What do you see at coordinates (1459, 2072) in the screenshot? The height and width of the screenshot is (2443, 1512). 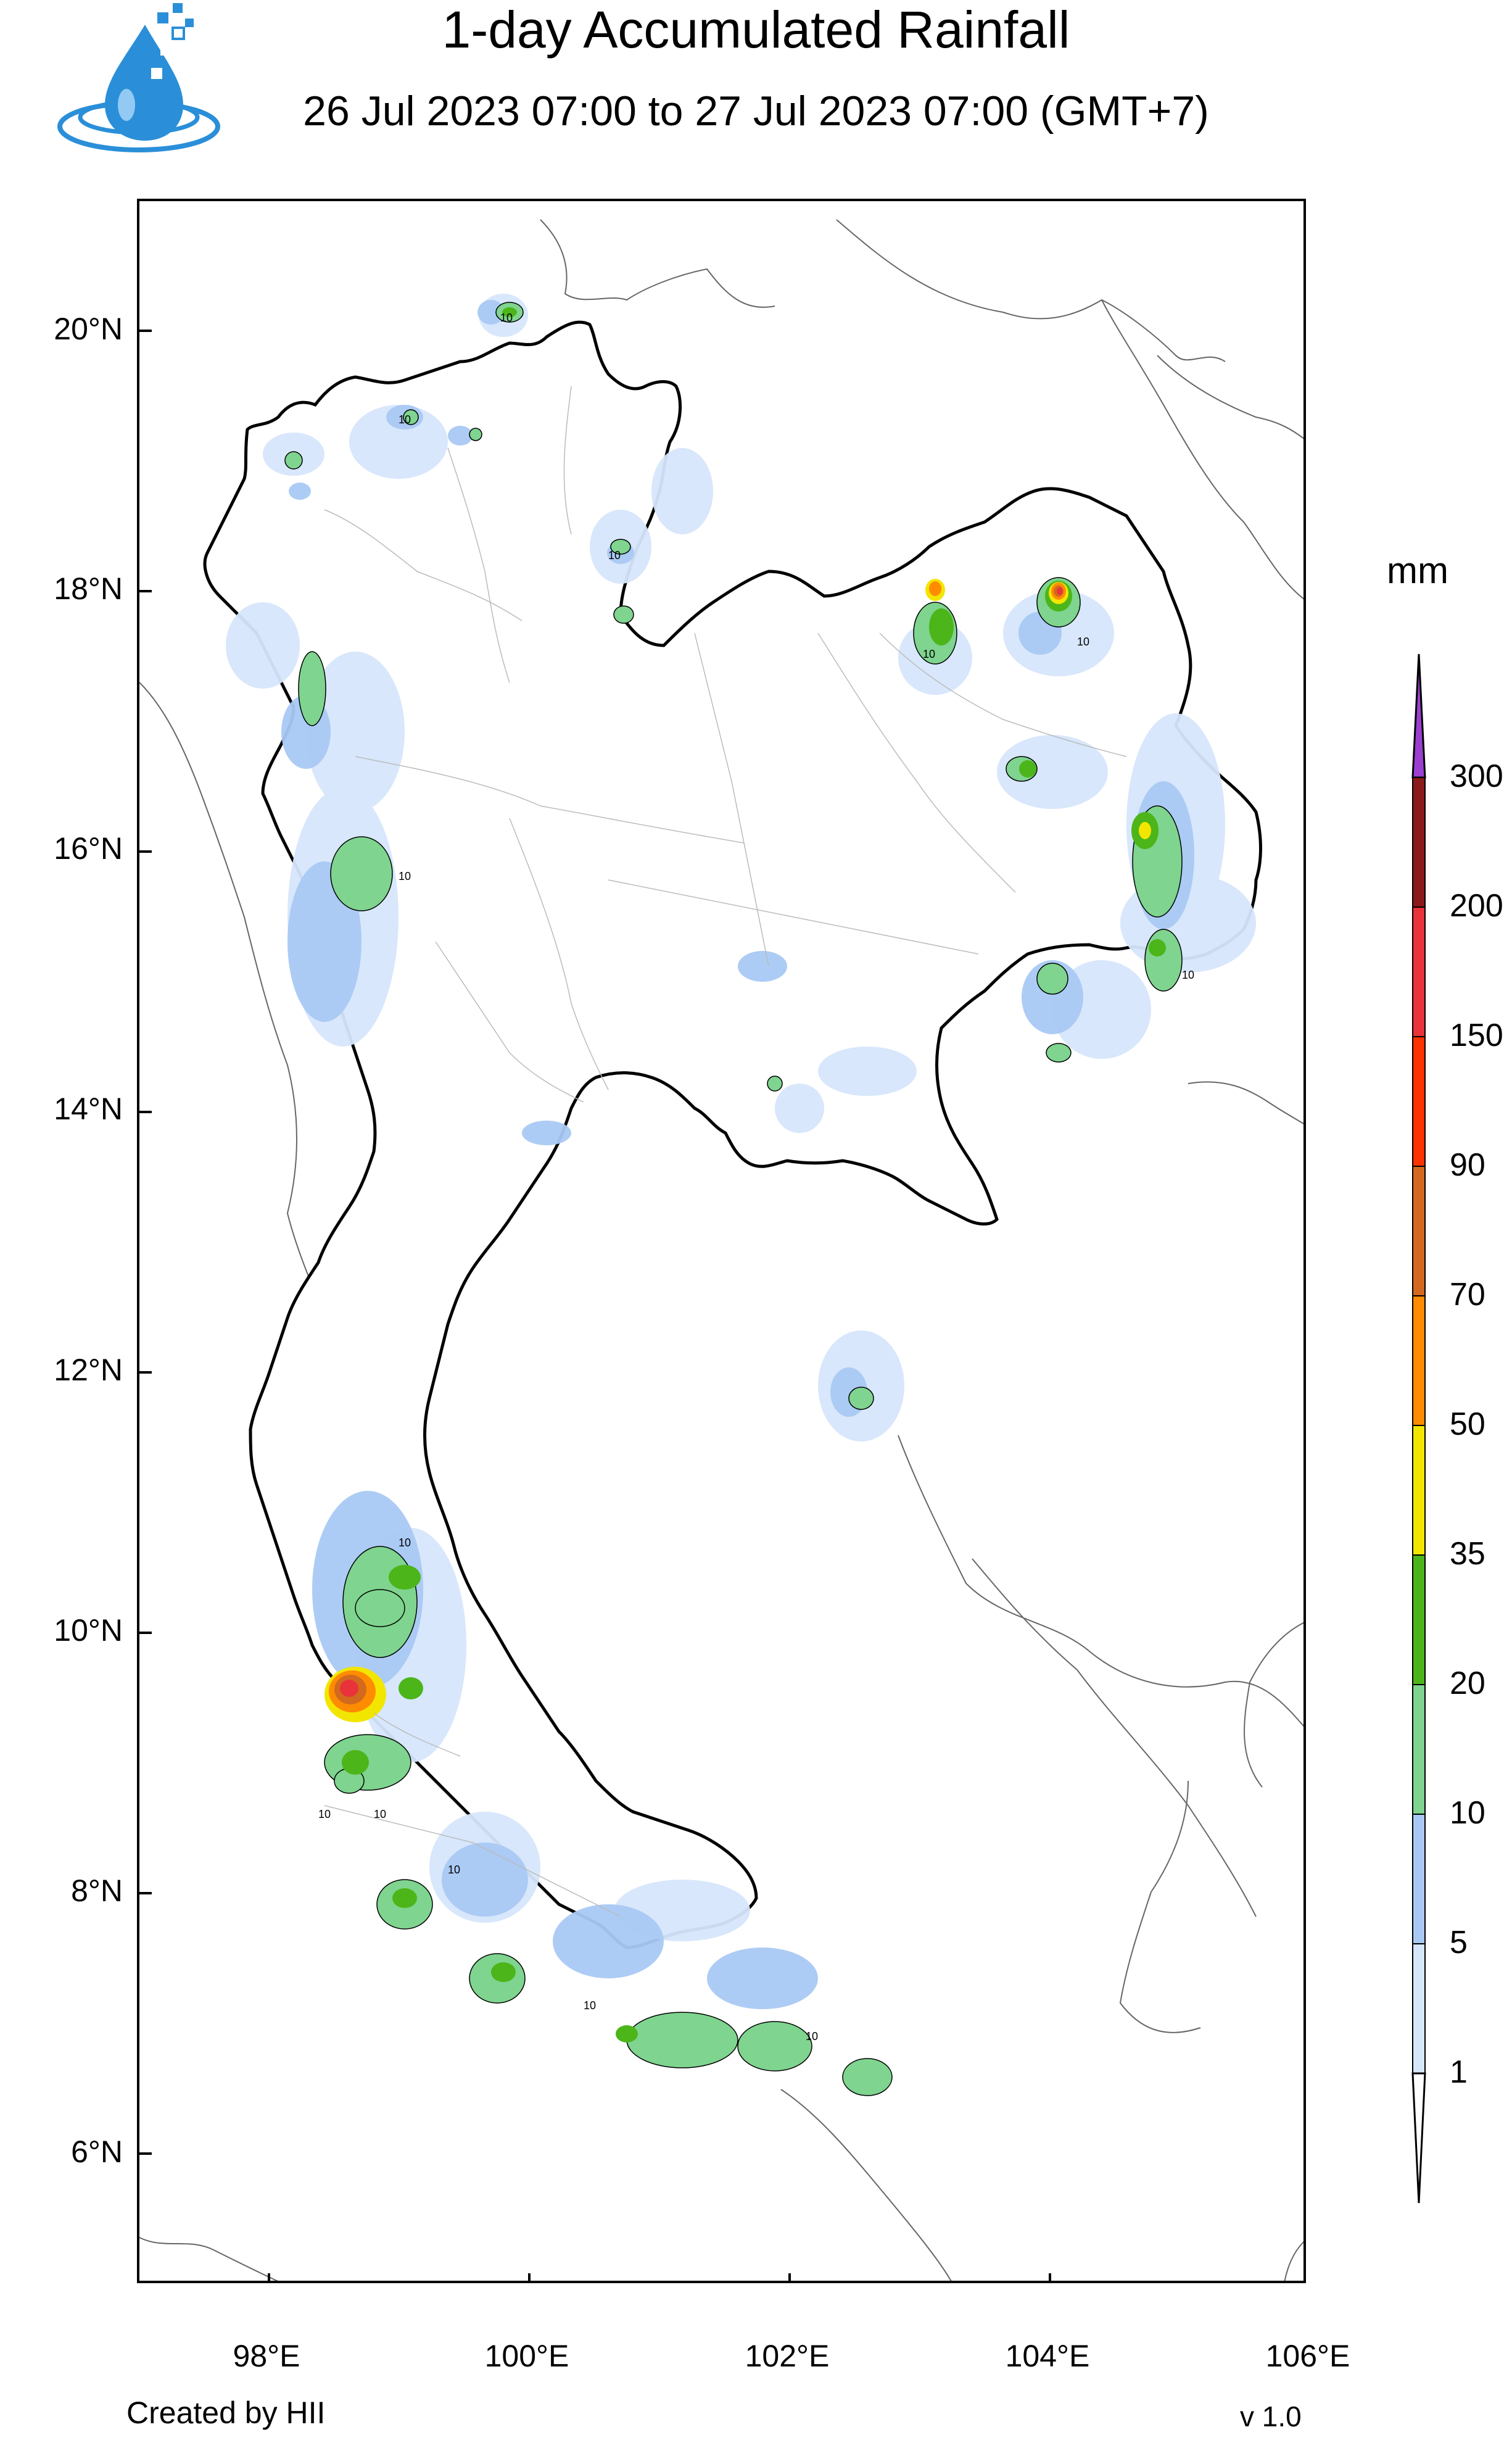 I see `colorbar-level-label: 1` at bounding box center [1459, 2072].